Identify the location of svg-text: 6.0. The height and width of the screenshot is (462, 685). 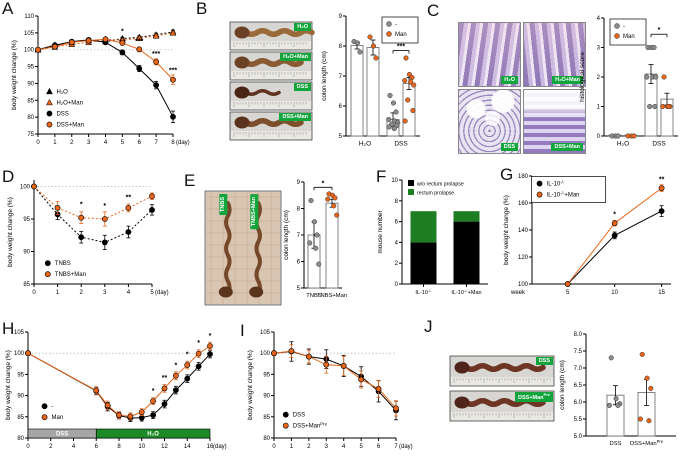
(578, 403).